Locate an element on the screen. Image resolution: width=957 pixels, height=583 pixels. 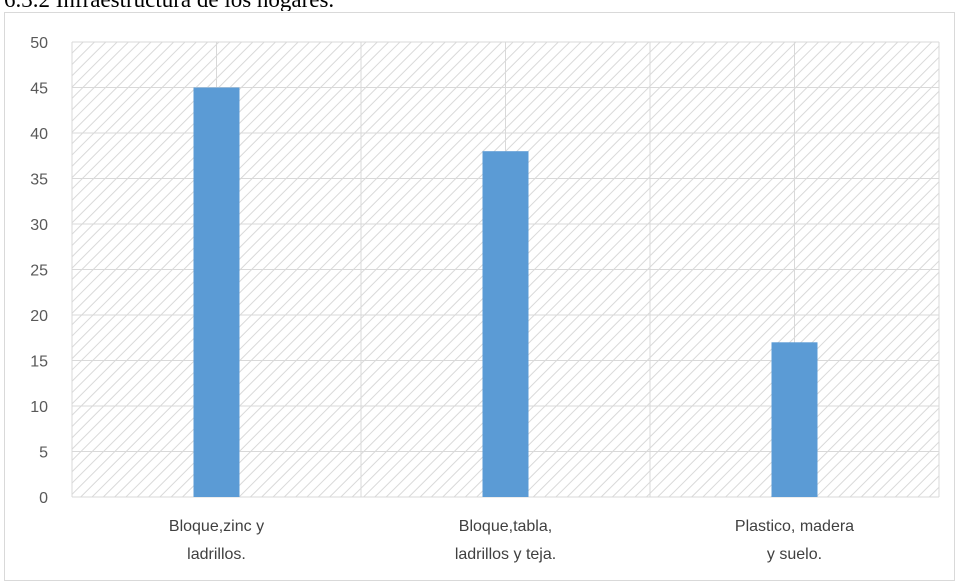
y-tick-label: 50 is located at coordinates (39, 43).